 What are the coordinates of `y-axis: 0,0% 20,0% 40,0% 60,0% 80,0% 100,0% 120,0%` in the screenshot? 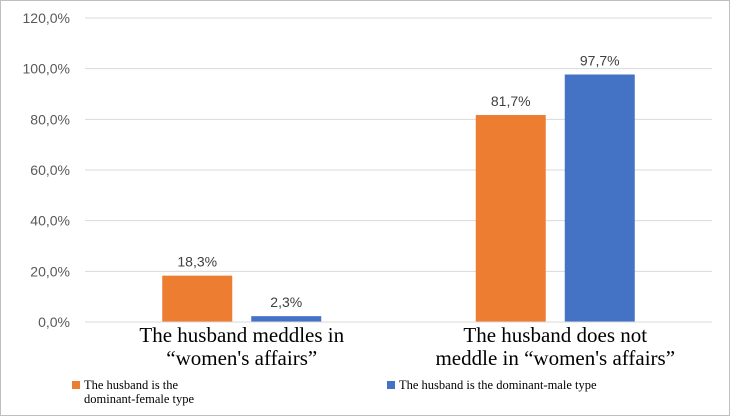 It's located at (46, 170).